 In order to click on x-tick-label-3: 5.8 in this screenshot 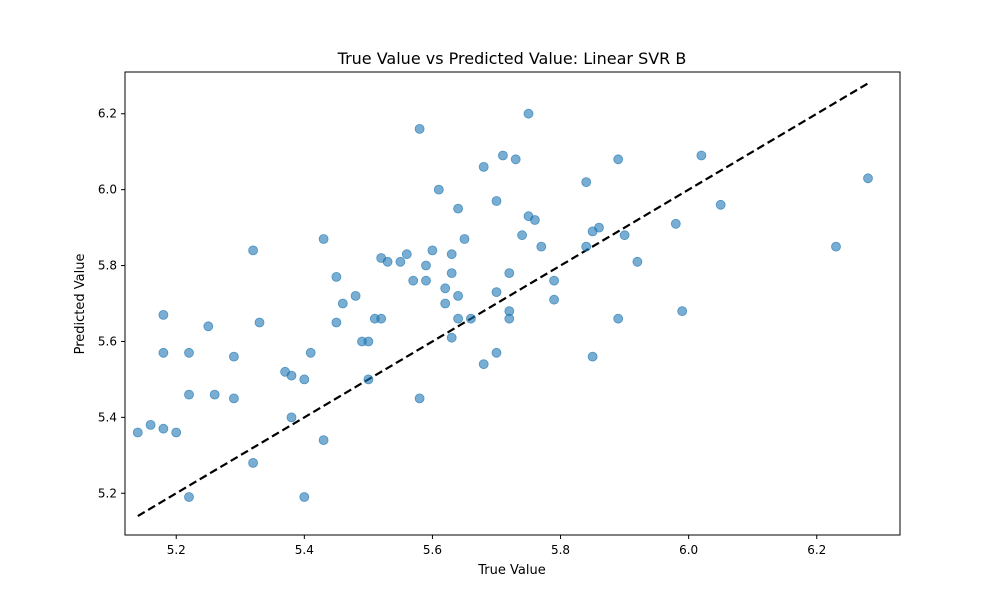, I will do `click(560, 550)`.